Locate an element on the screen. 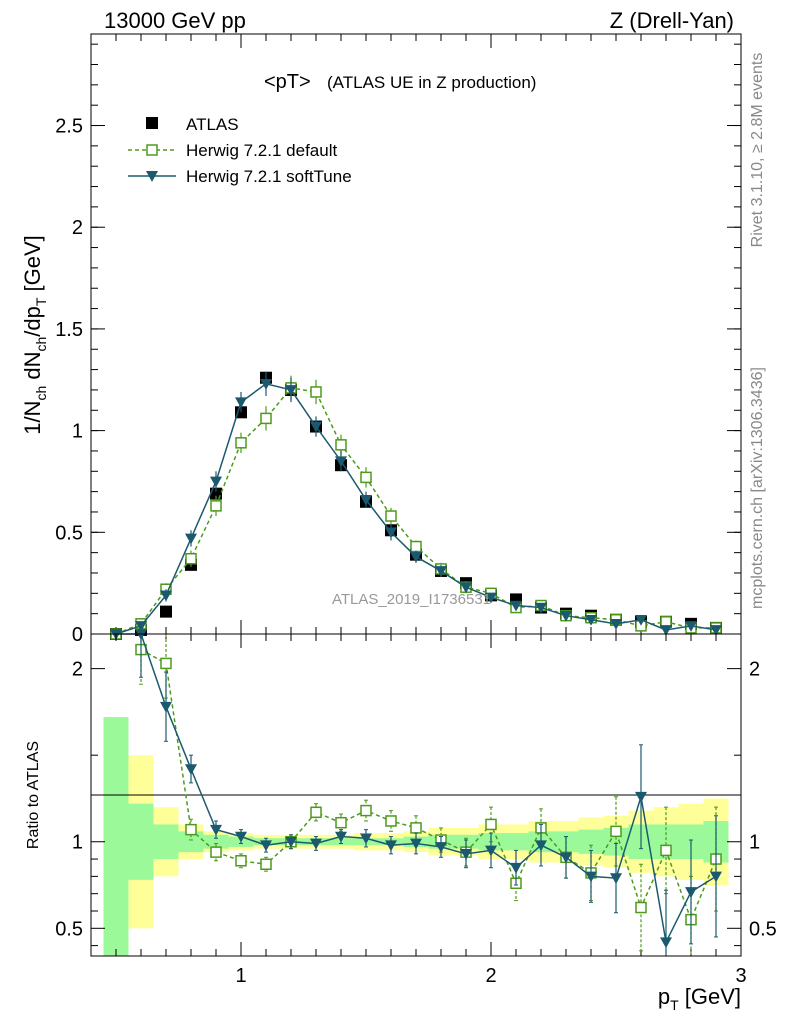 This screenshot has height=1024, width=786. legend-atlas-marker is located at coordinates (152, 123).